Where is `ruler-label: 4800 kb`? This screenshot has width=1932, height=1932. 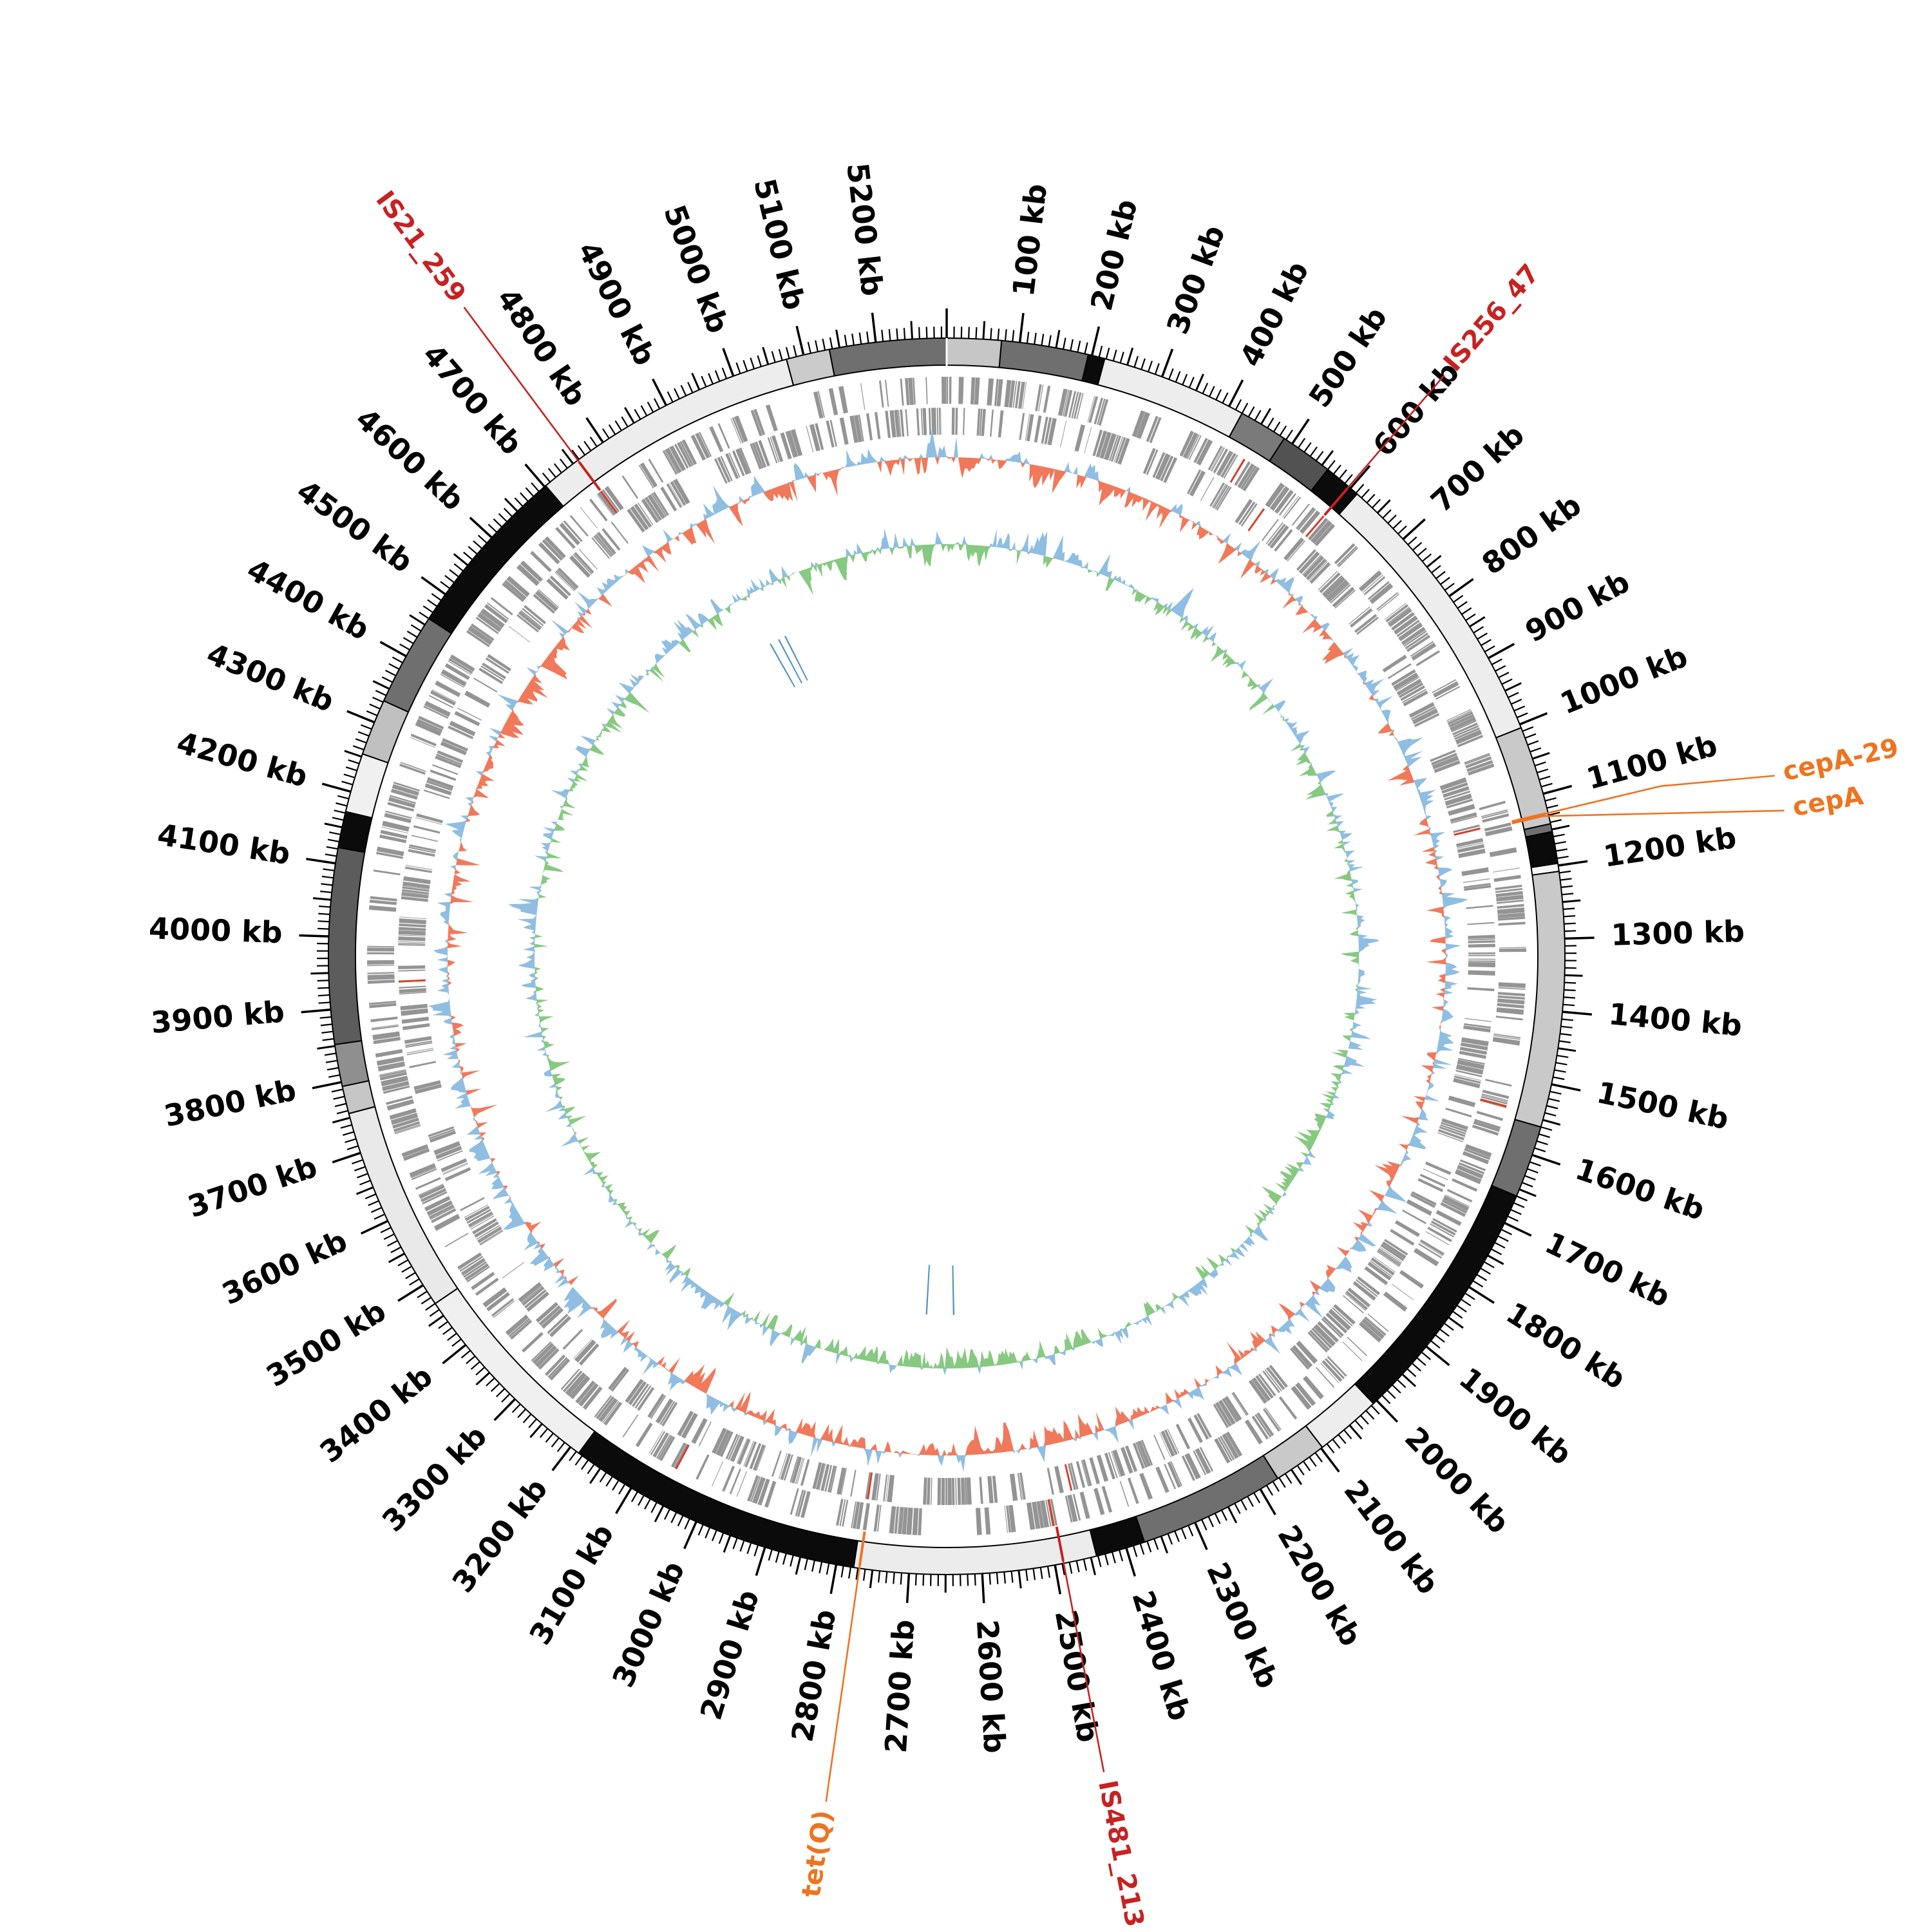
ruler-label: 4800 kb is located at coordinates (541, 348).